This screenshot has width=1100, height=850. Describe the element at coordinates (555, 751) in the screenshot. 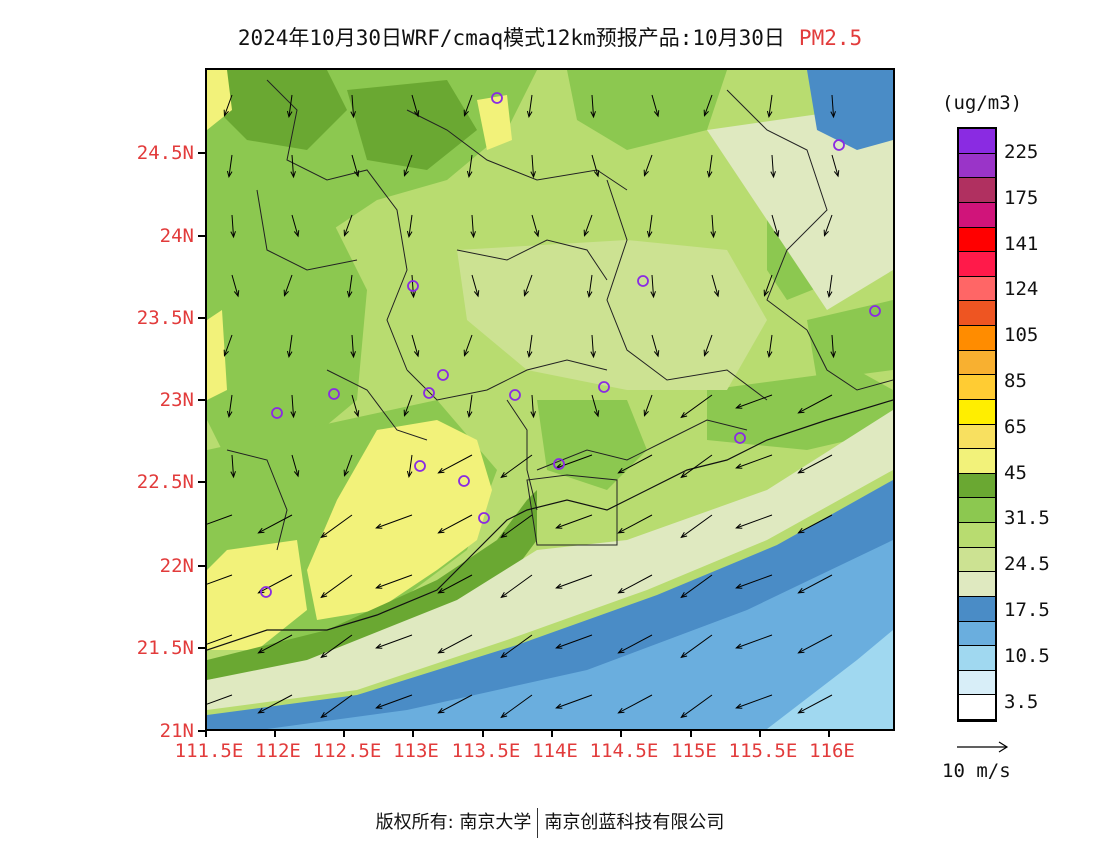

I see `x-tick-label: 114E` at that location.